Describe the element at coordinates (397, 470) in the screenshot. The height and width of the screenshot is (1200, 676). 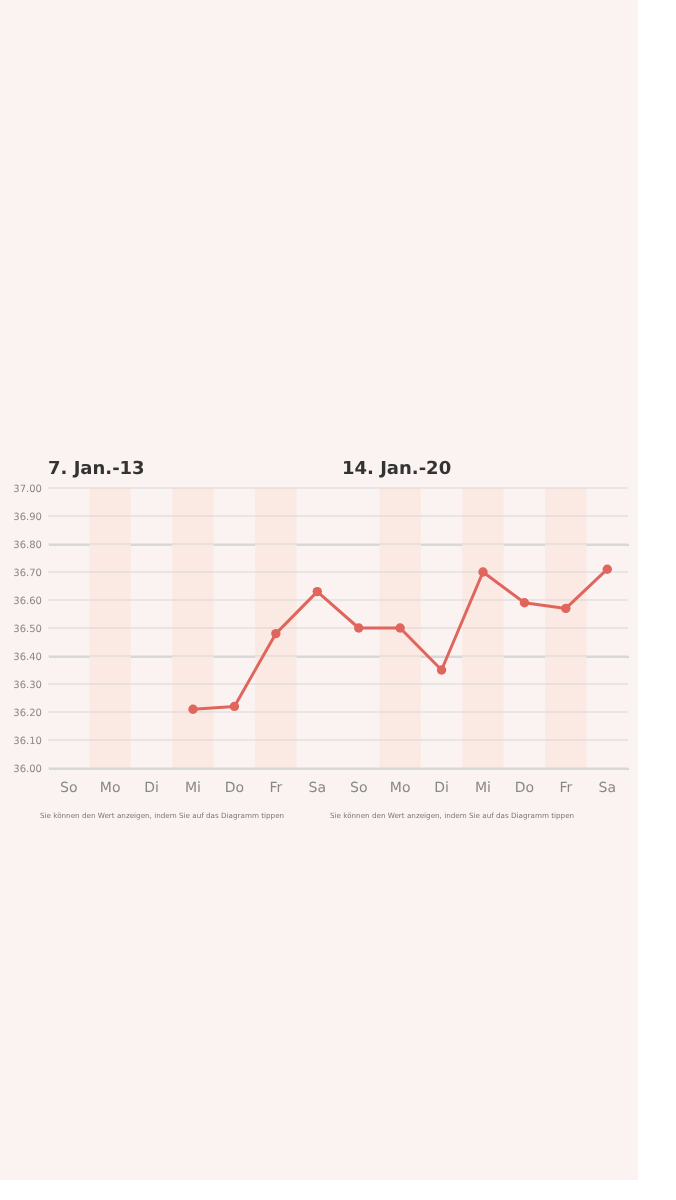
I see `text: 14. Jan.-20` at that location.